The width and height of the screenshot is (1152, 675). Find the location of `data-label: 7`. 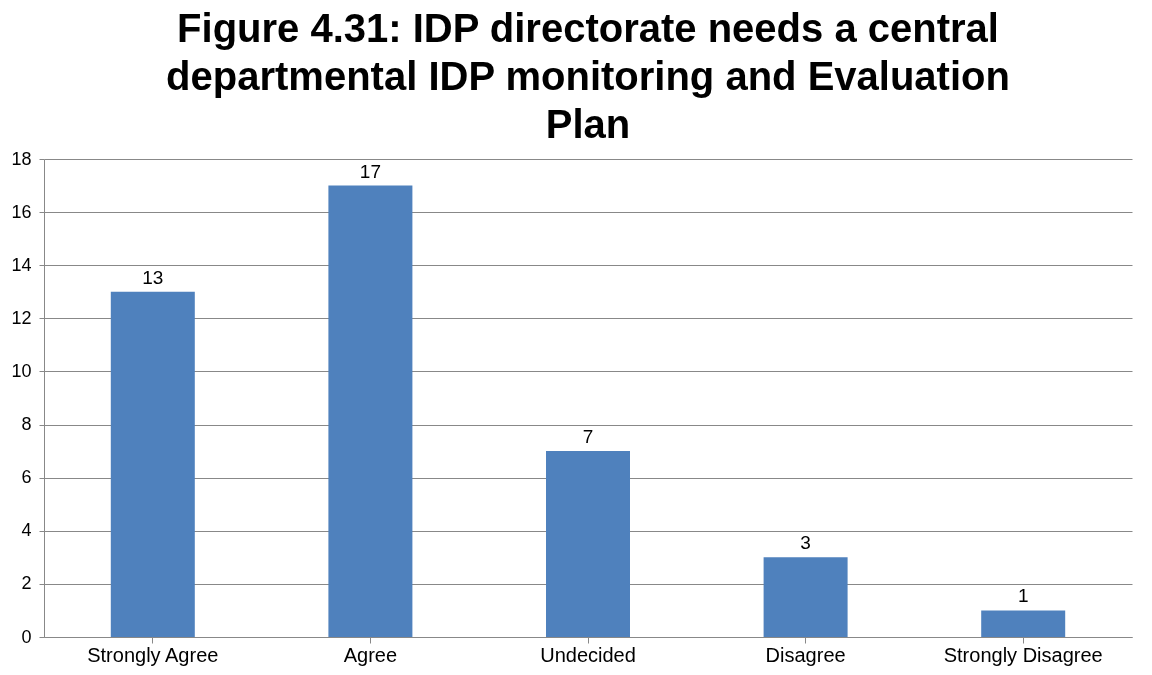

data-label: 7 is located at coordinates (588, 437).